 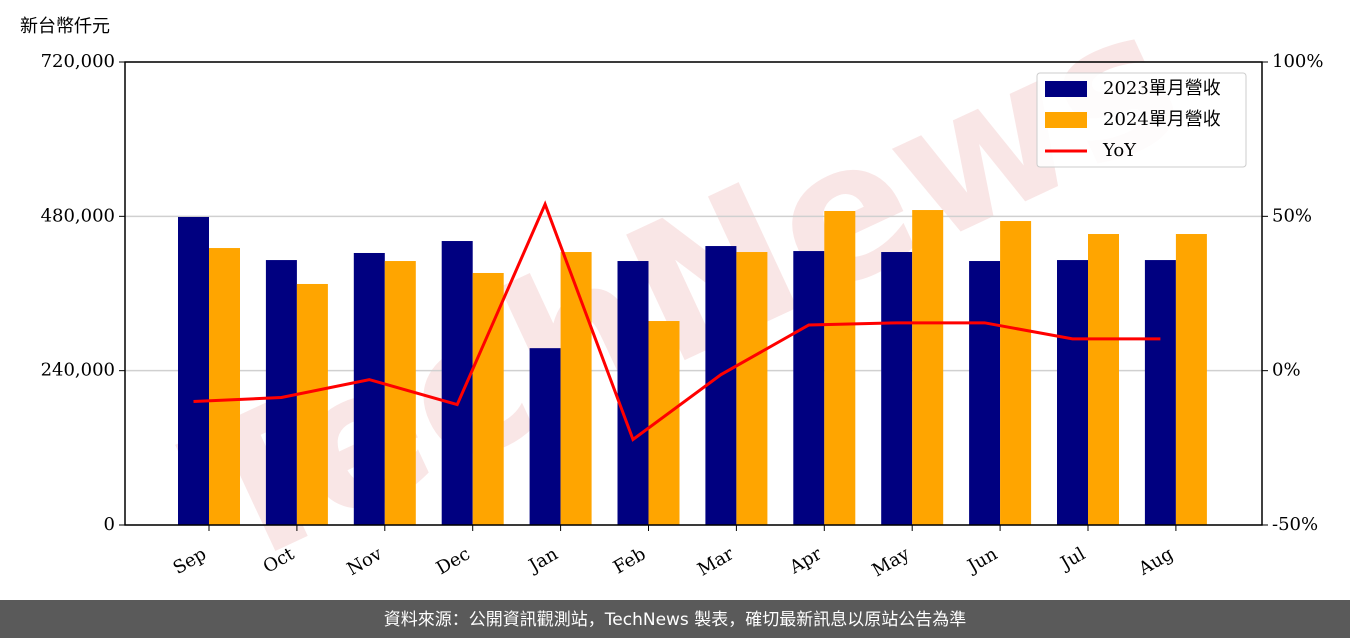 What do you see at coordinates (891, 562) in the screenshot?
I see `x-tick-label: May` at bounding box center [891, 562].